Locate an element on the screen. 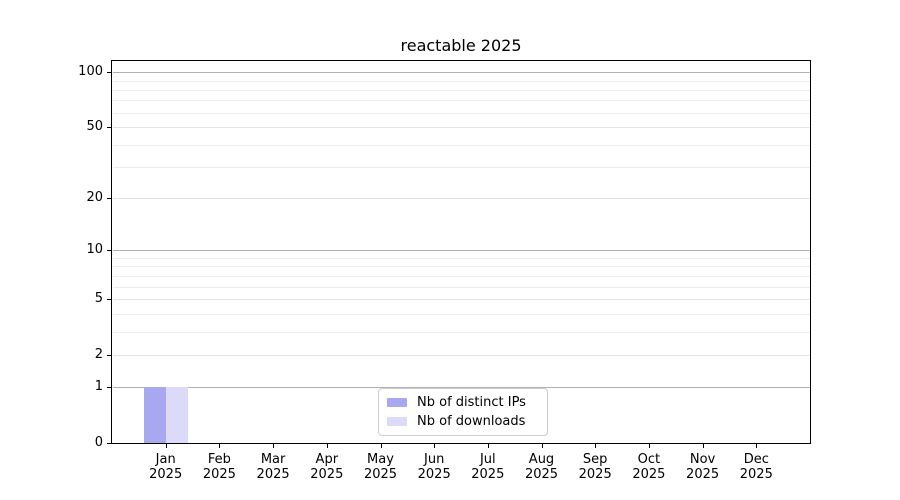  x-tick-month: Dec is located at coordinates (756, 459).